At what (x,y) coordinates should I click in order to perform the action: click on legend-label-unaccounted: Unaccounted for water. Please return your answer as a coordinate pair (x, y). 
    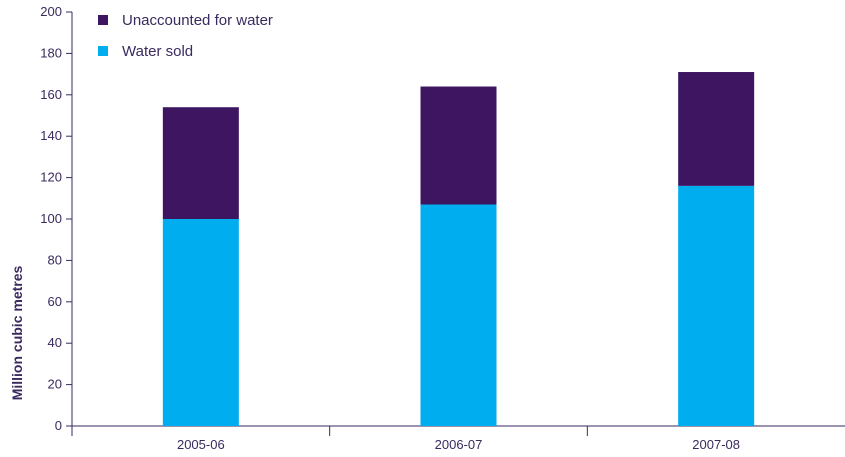
    Looking at the image, I should click on (197, 20).